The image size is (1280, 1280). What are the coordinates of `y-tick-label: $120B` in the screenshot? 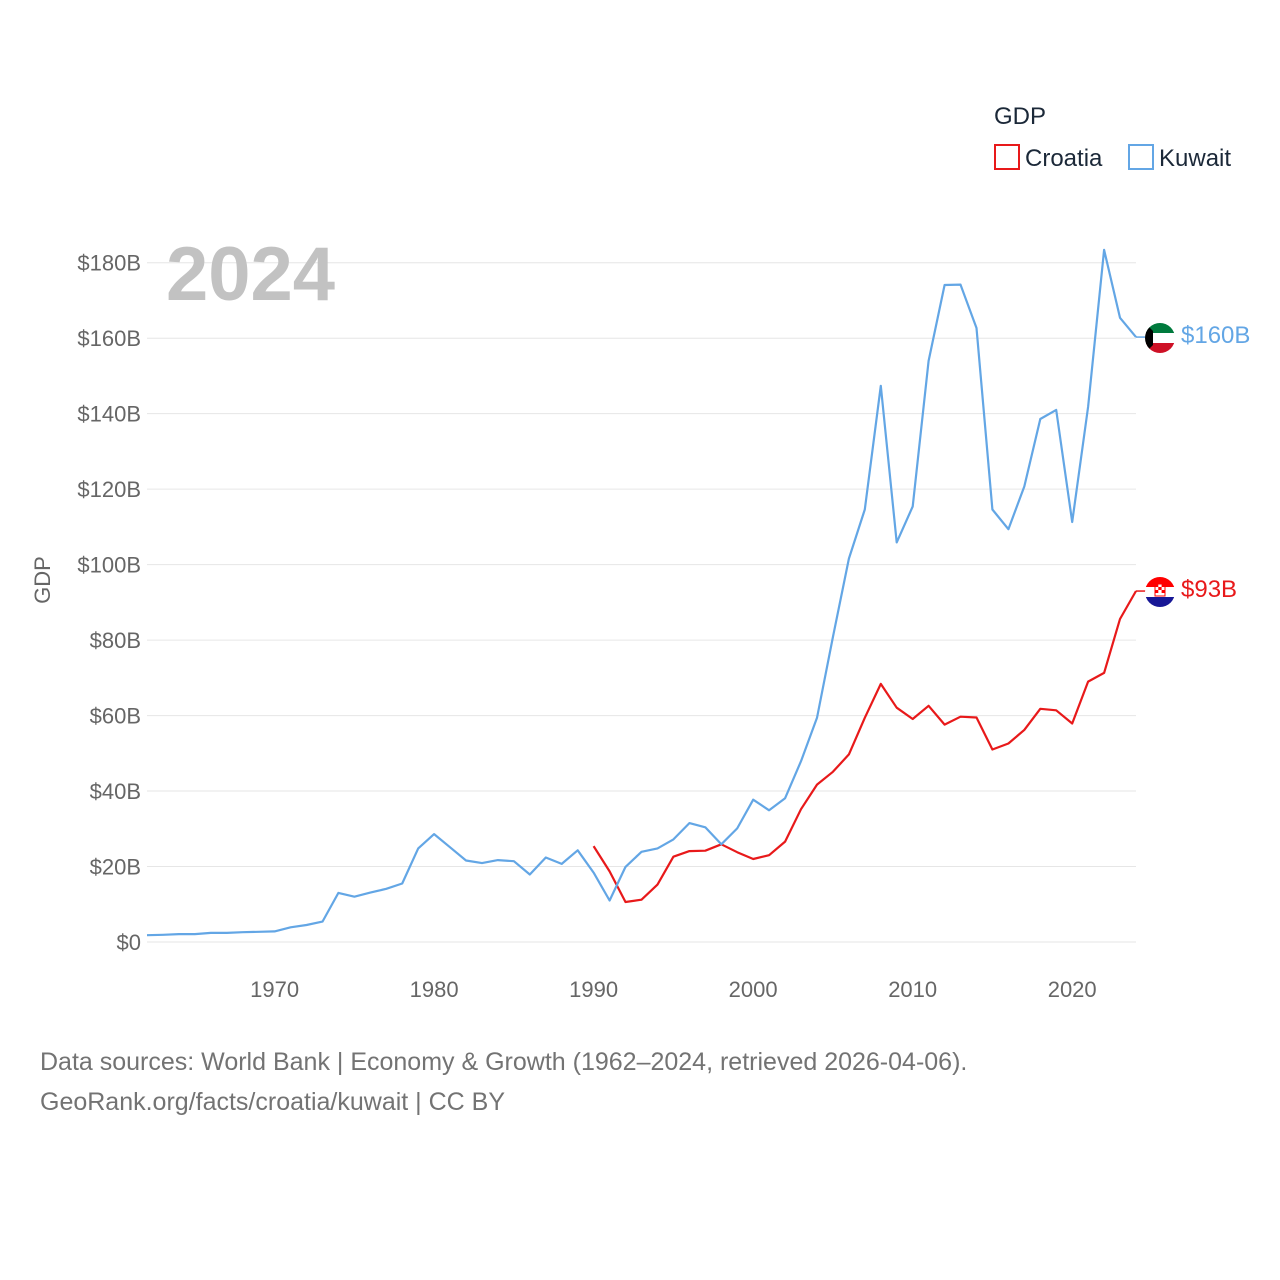 It's located at (109, 489).